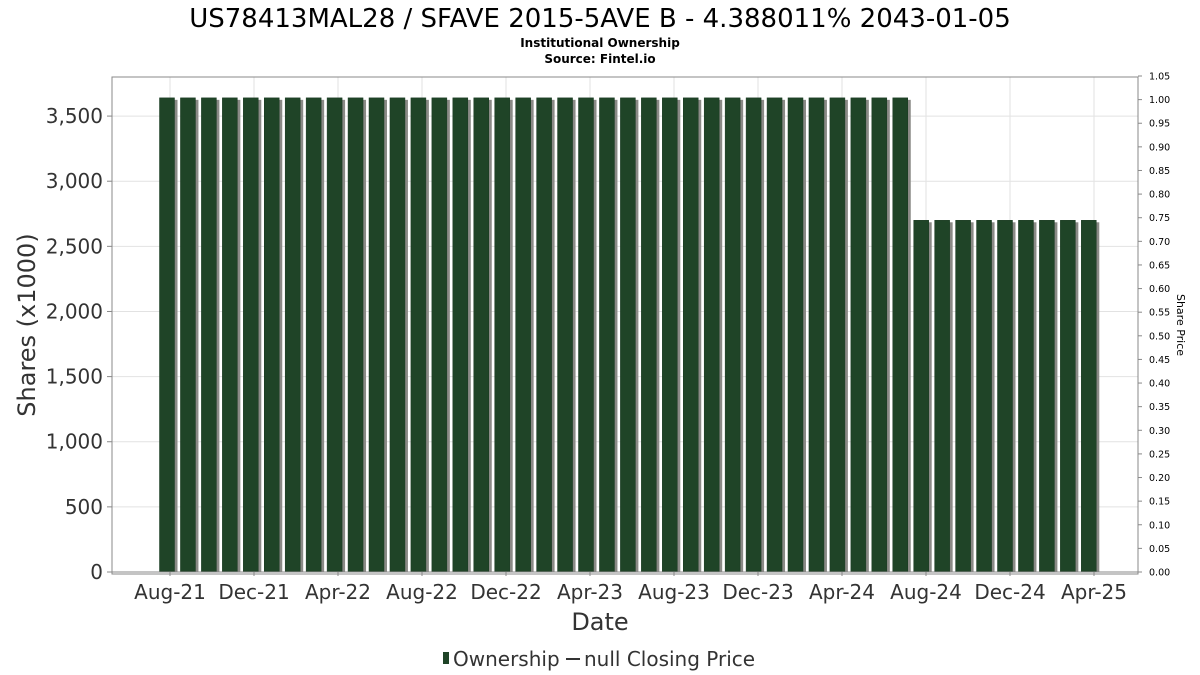 Image resolution: width=1200 pixels, height=675 pixels. What do you see at coordinates (1180, 325) in the screenshot?
I see `right-axis-title: Share Price` at bounding box center [1180, 325].